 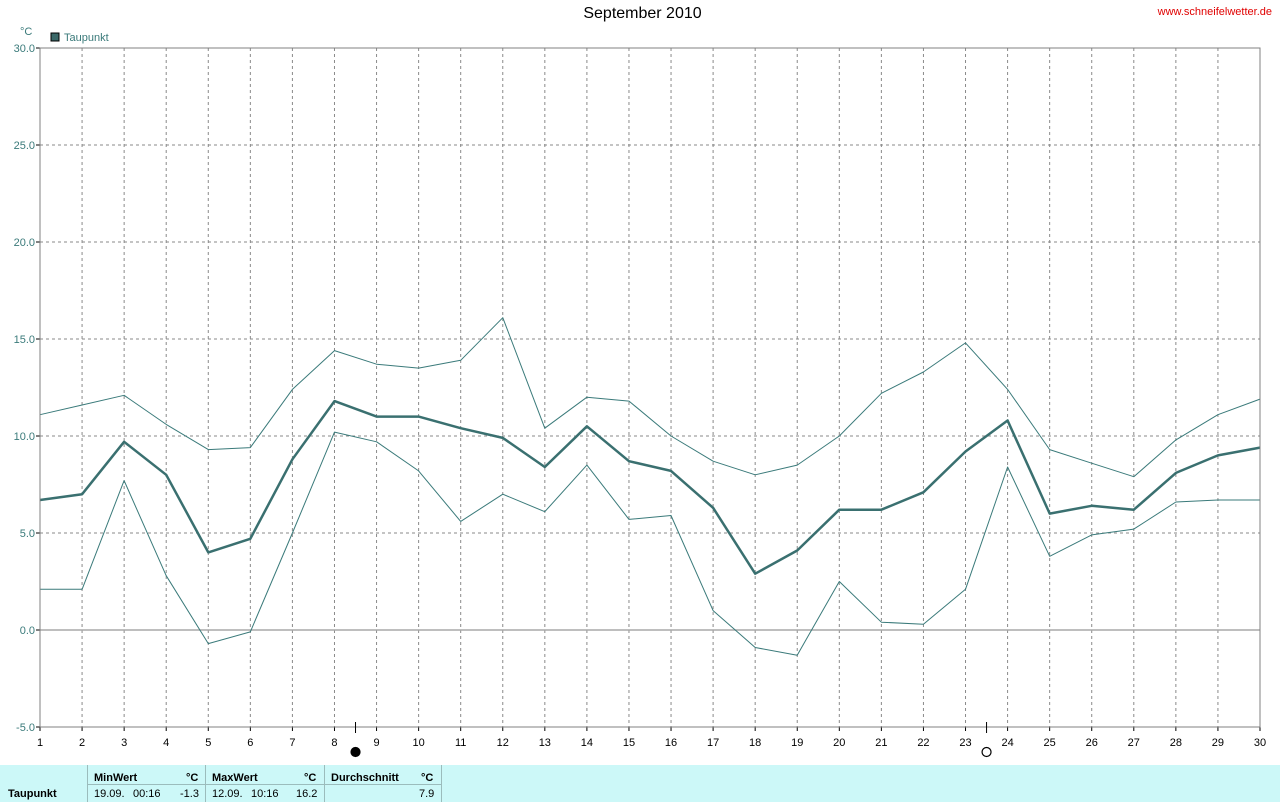 I want to click on x-tick-label: 24, so click(x=1007, y=743).